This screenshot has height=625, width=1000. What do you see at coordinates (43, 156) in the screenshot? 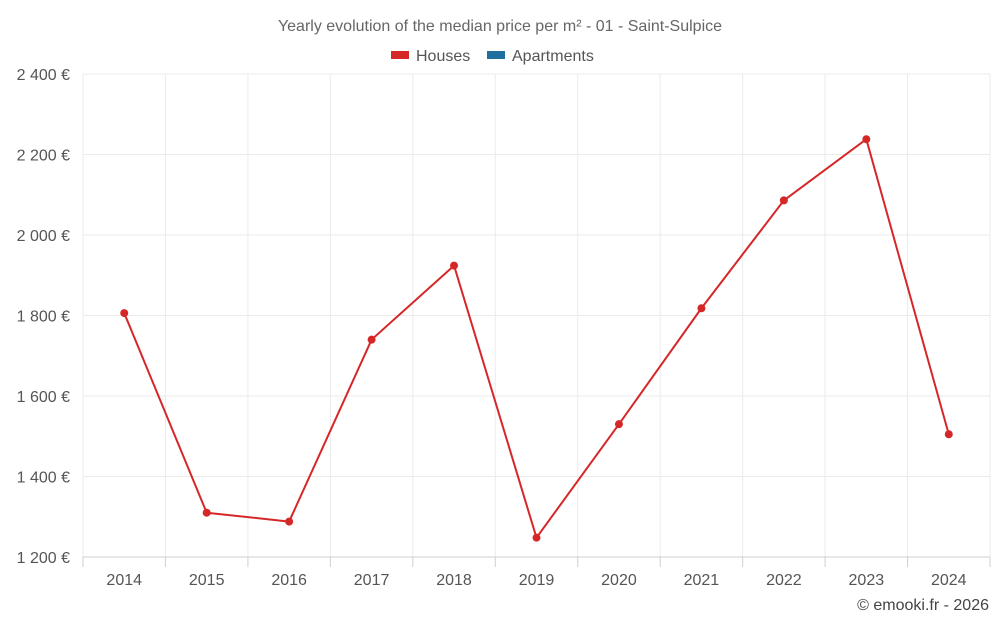
I see `y-tick-label: 2 200 €` at bounding box center [43, 156].